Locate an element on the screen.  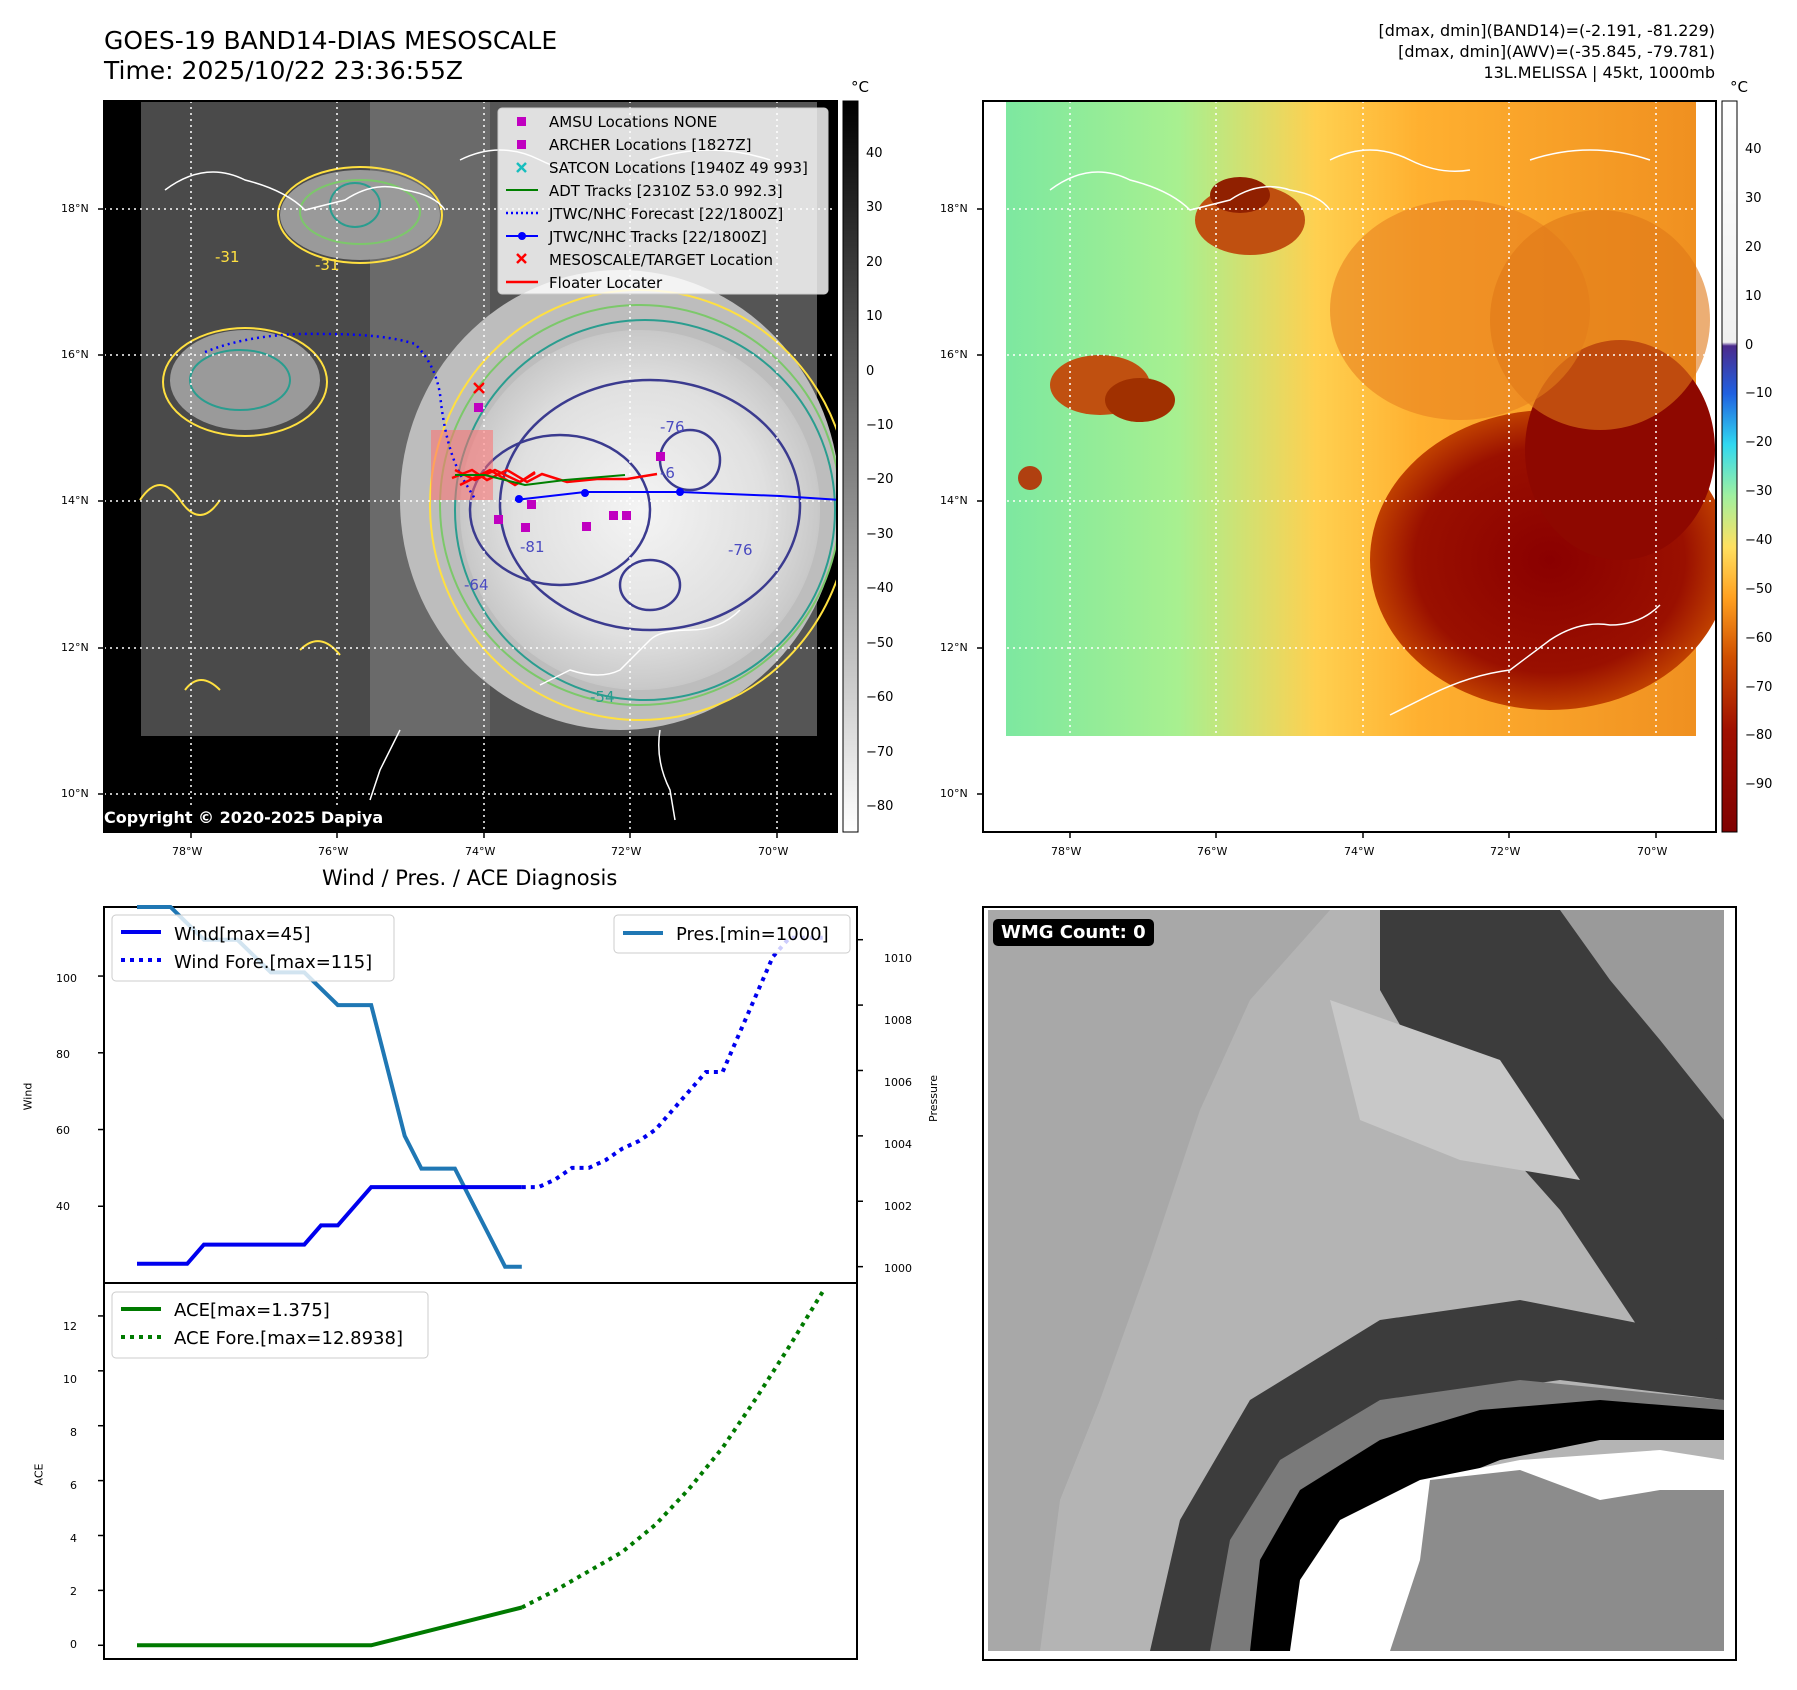
figure-time: Time: 2025/10/22 23:36:55Z is located at coordinates (283, 70).